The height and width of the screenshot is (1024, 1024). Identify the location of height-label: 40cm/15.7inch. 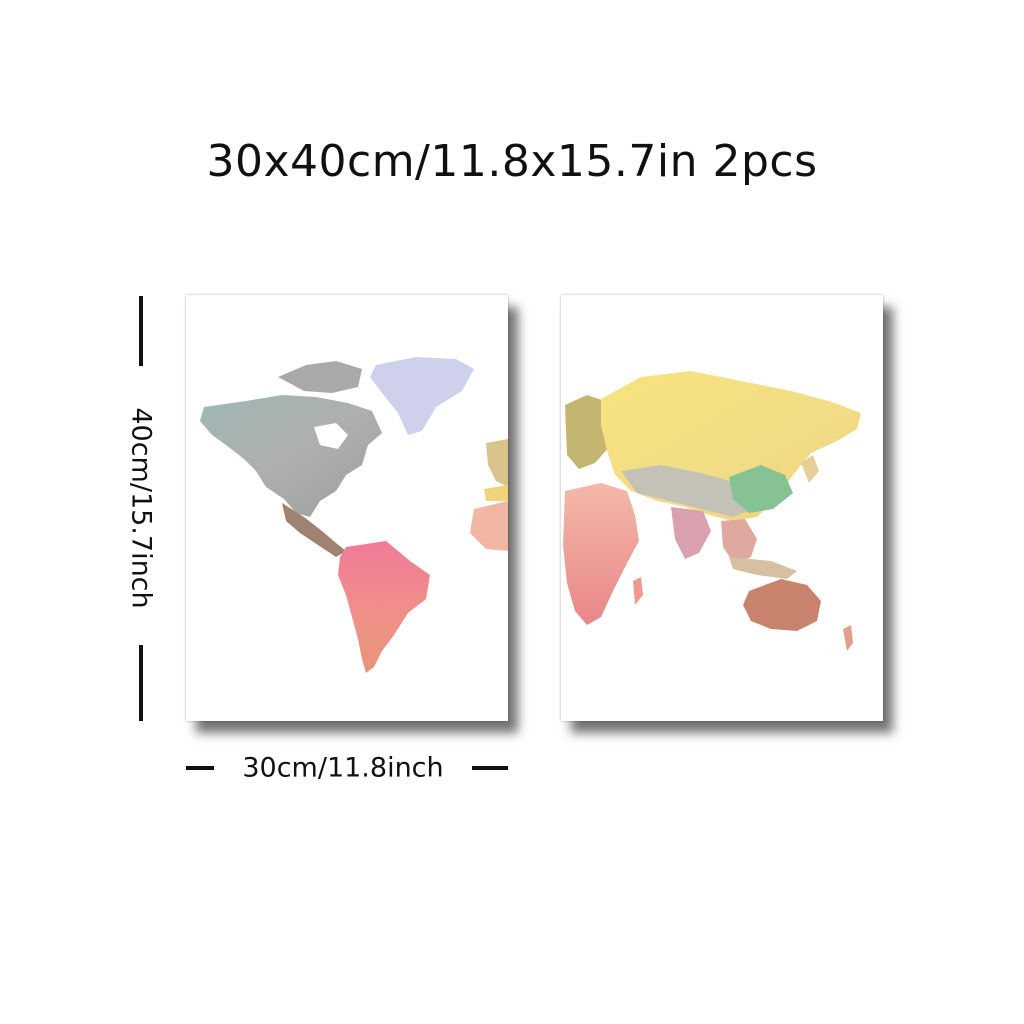
(141, 508).